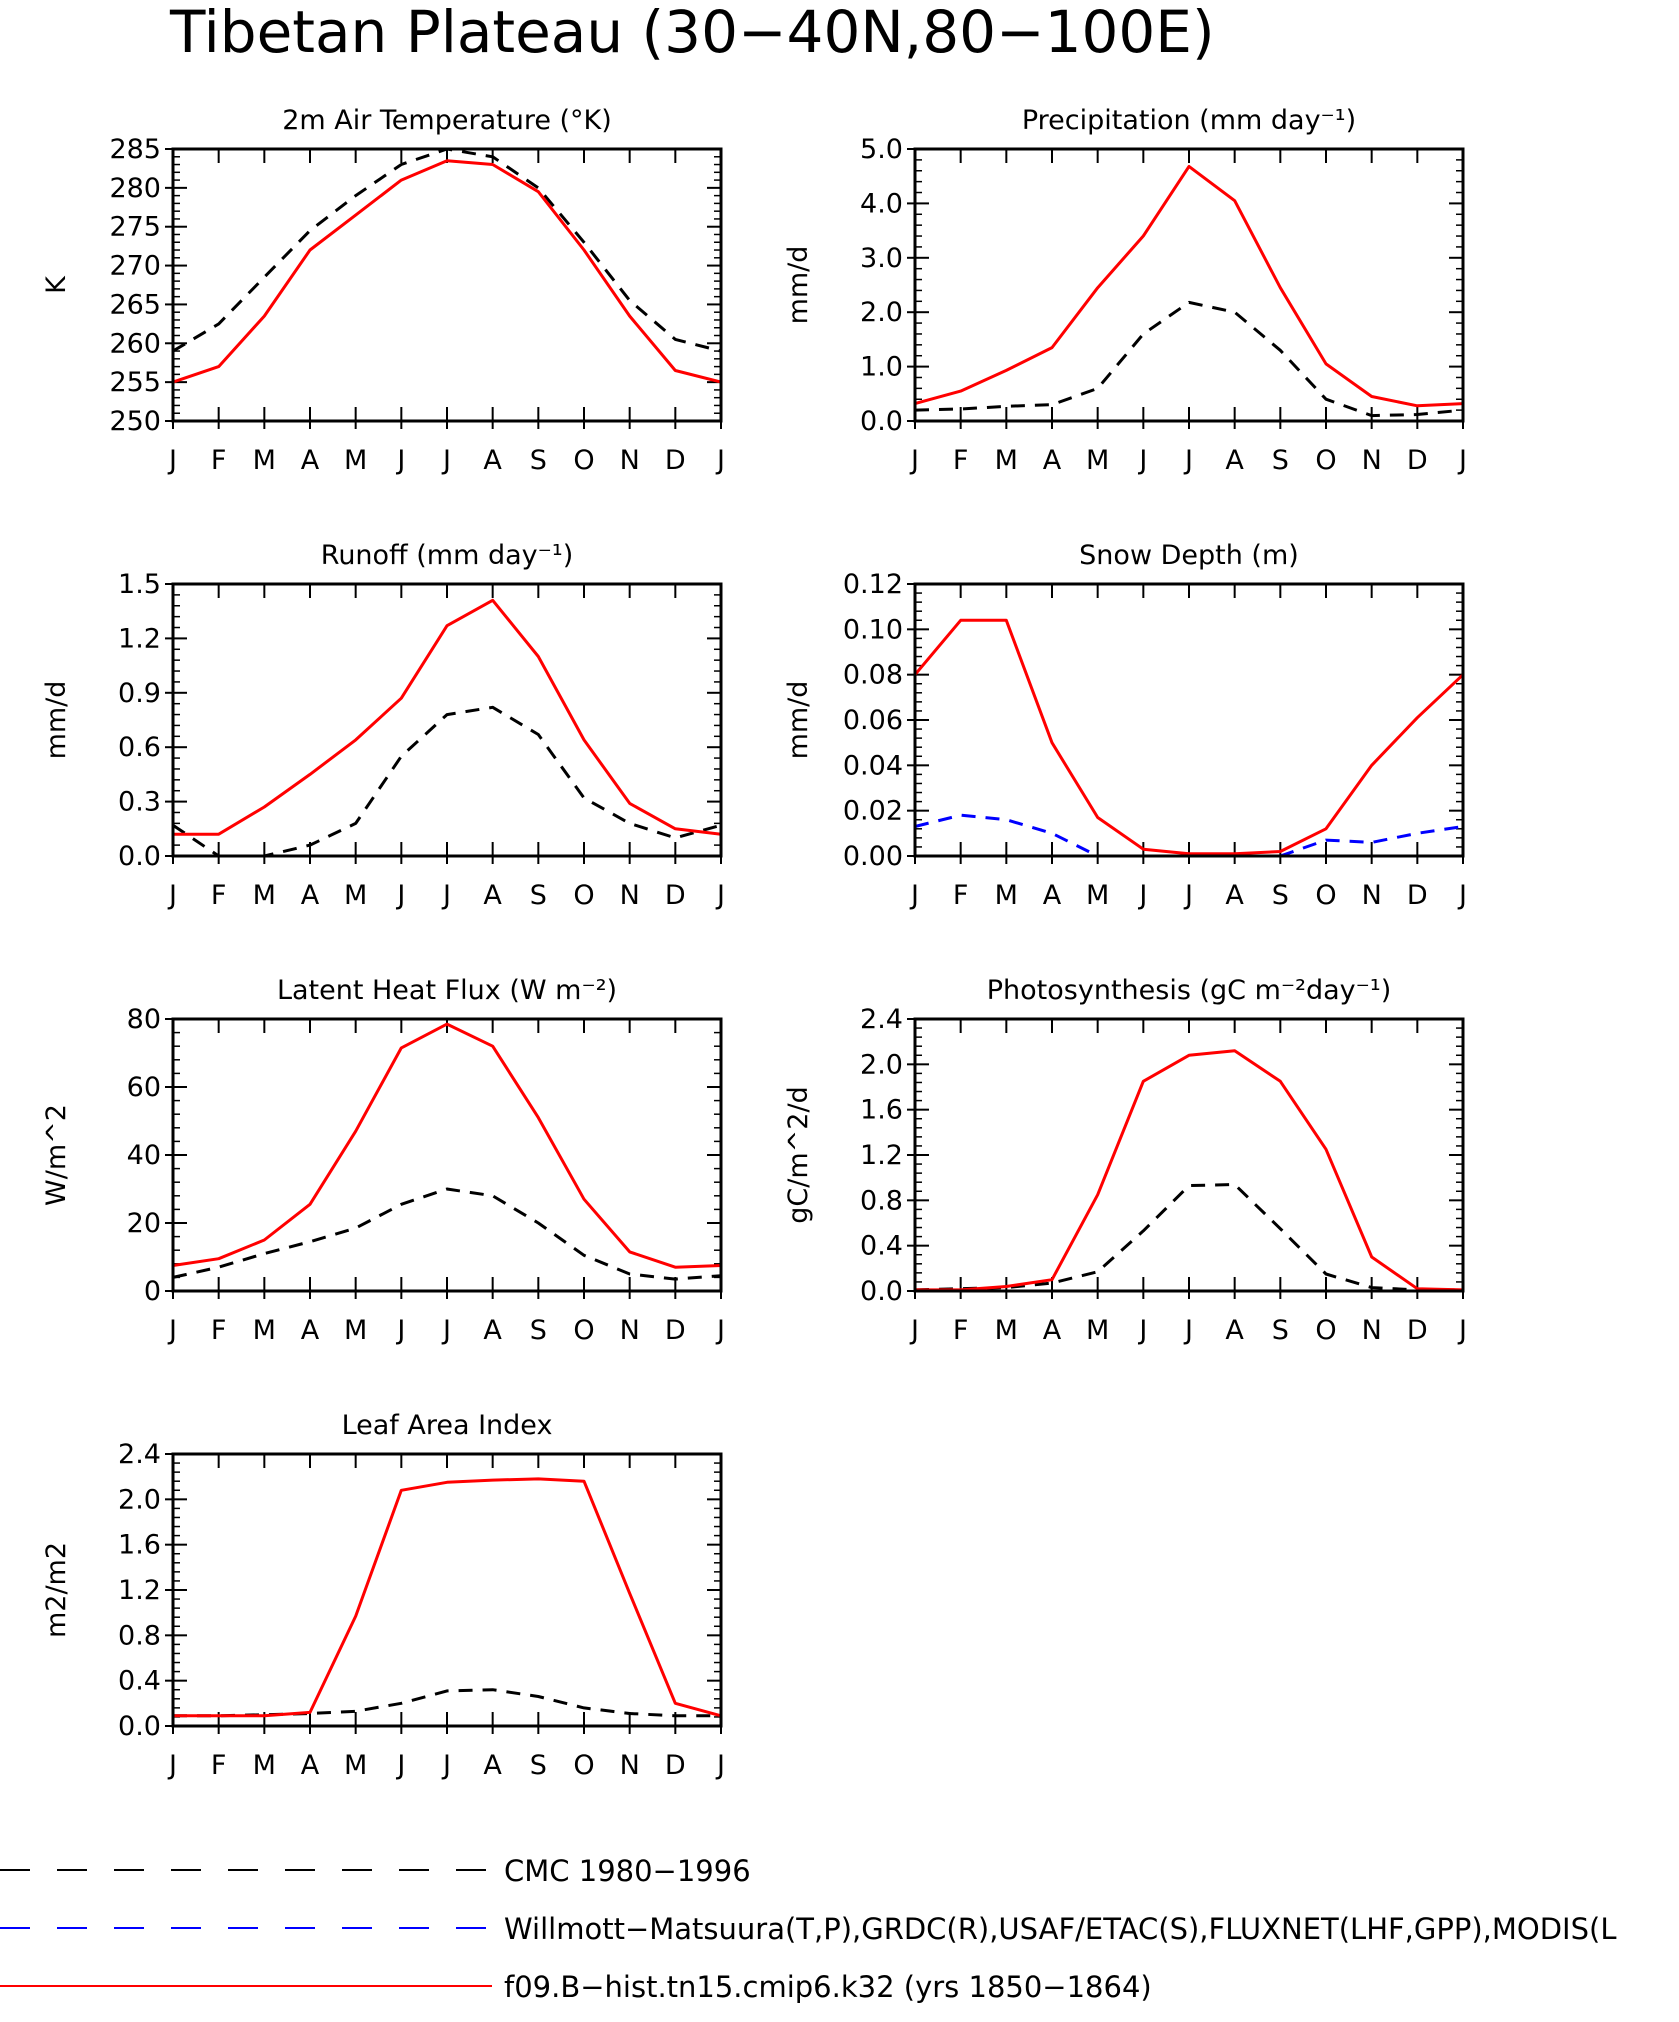 Image resolution: width=1679 pixels, height=2022 pixels. What do you see at coordinates (873, 856) in the screenshot?
I see `y-tick-label: 0.00` at bounding box center [873, 856].